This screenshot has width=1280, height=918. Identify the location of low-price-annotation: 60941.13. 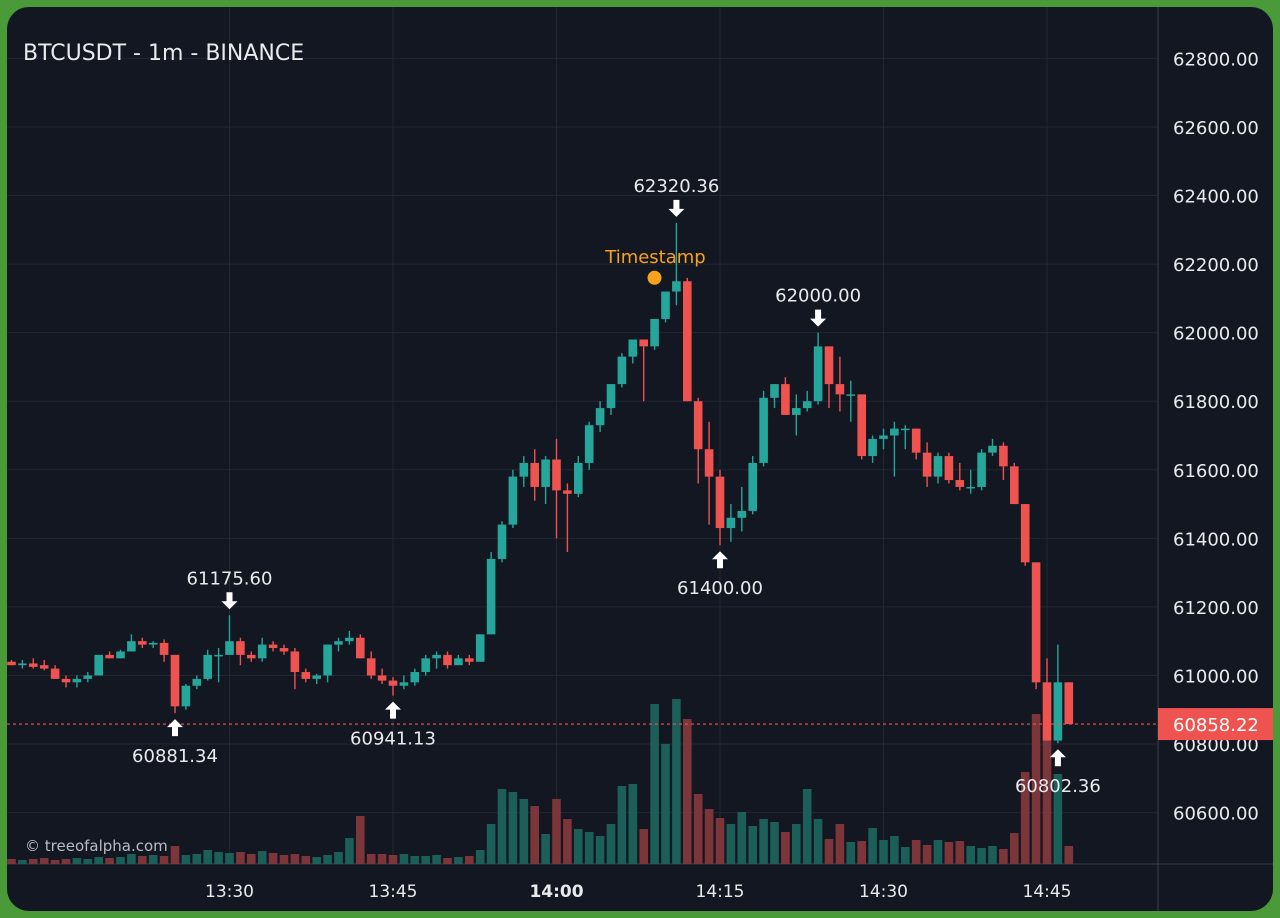
(393, 739).